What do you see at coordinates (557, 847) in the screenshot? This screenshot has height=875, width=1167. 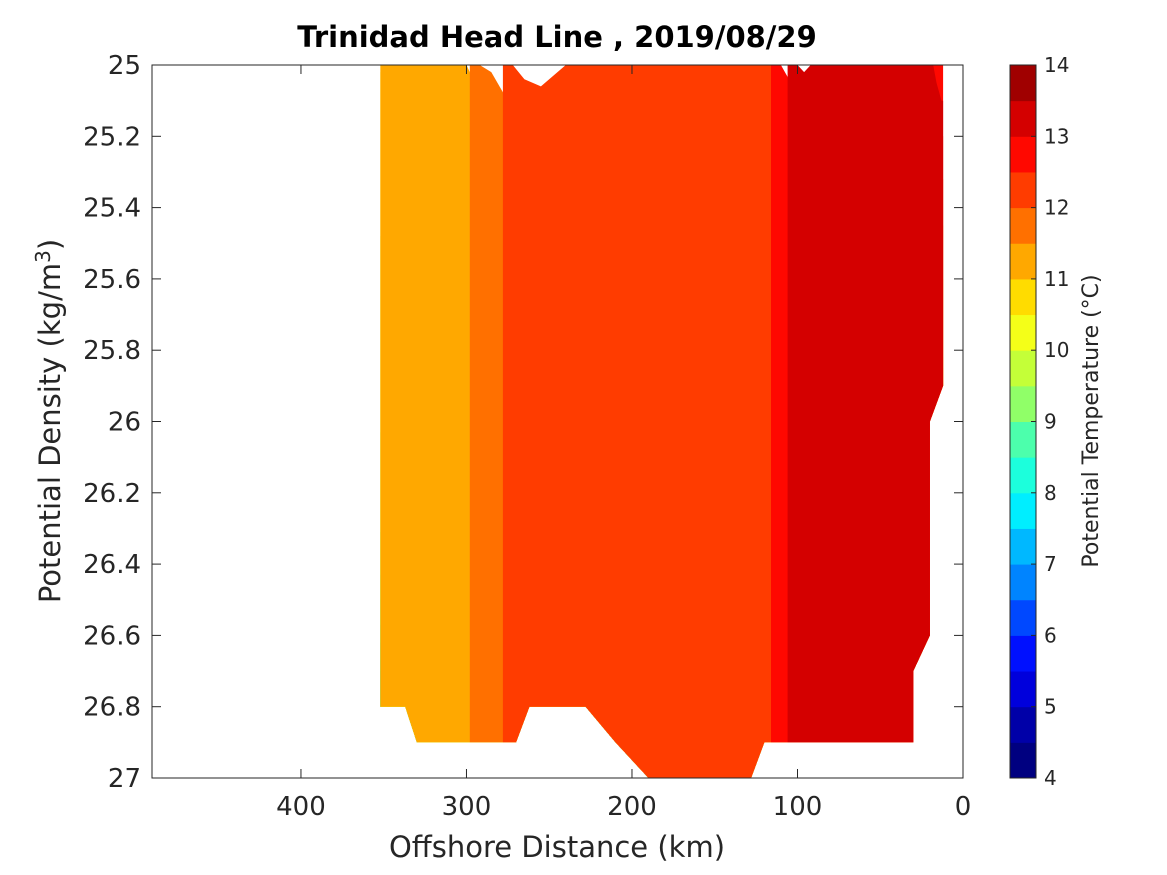 I see `x-axis-label: Offshore Distance (km)` at bounding box center [557, 847].